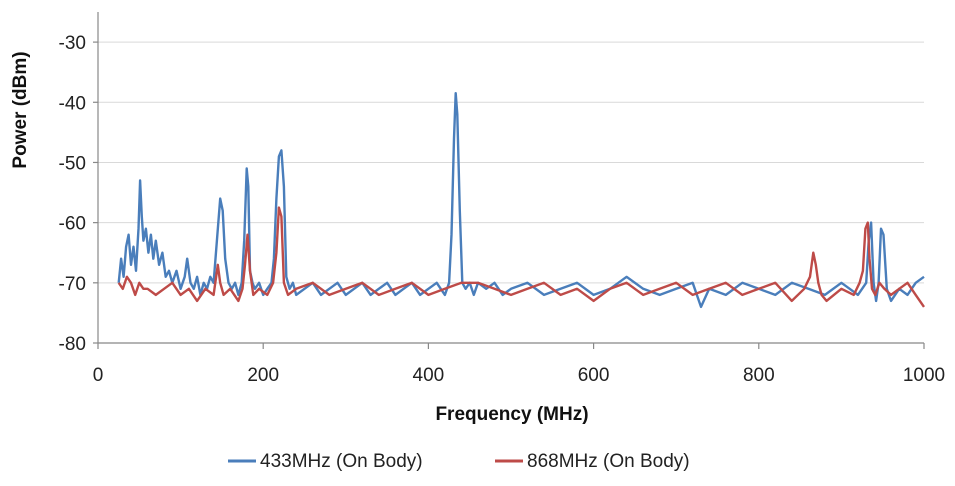 The image size is (955, 486). Describe the element at coordinates (429, 375) in the screenshot. I see `x-tick-label: 400` at that location.